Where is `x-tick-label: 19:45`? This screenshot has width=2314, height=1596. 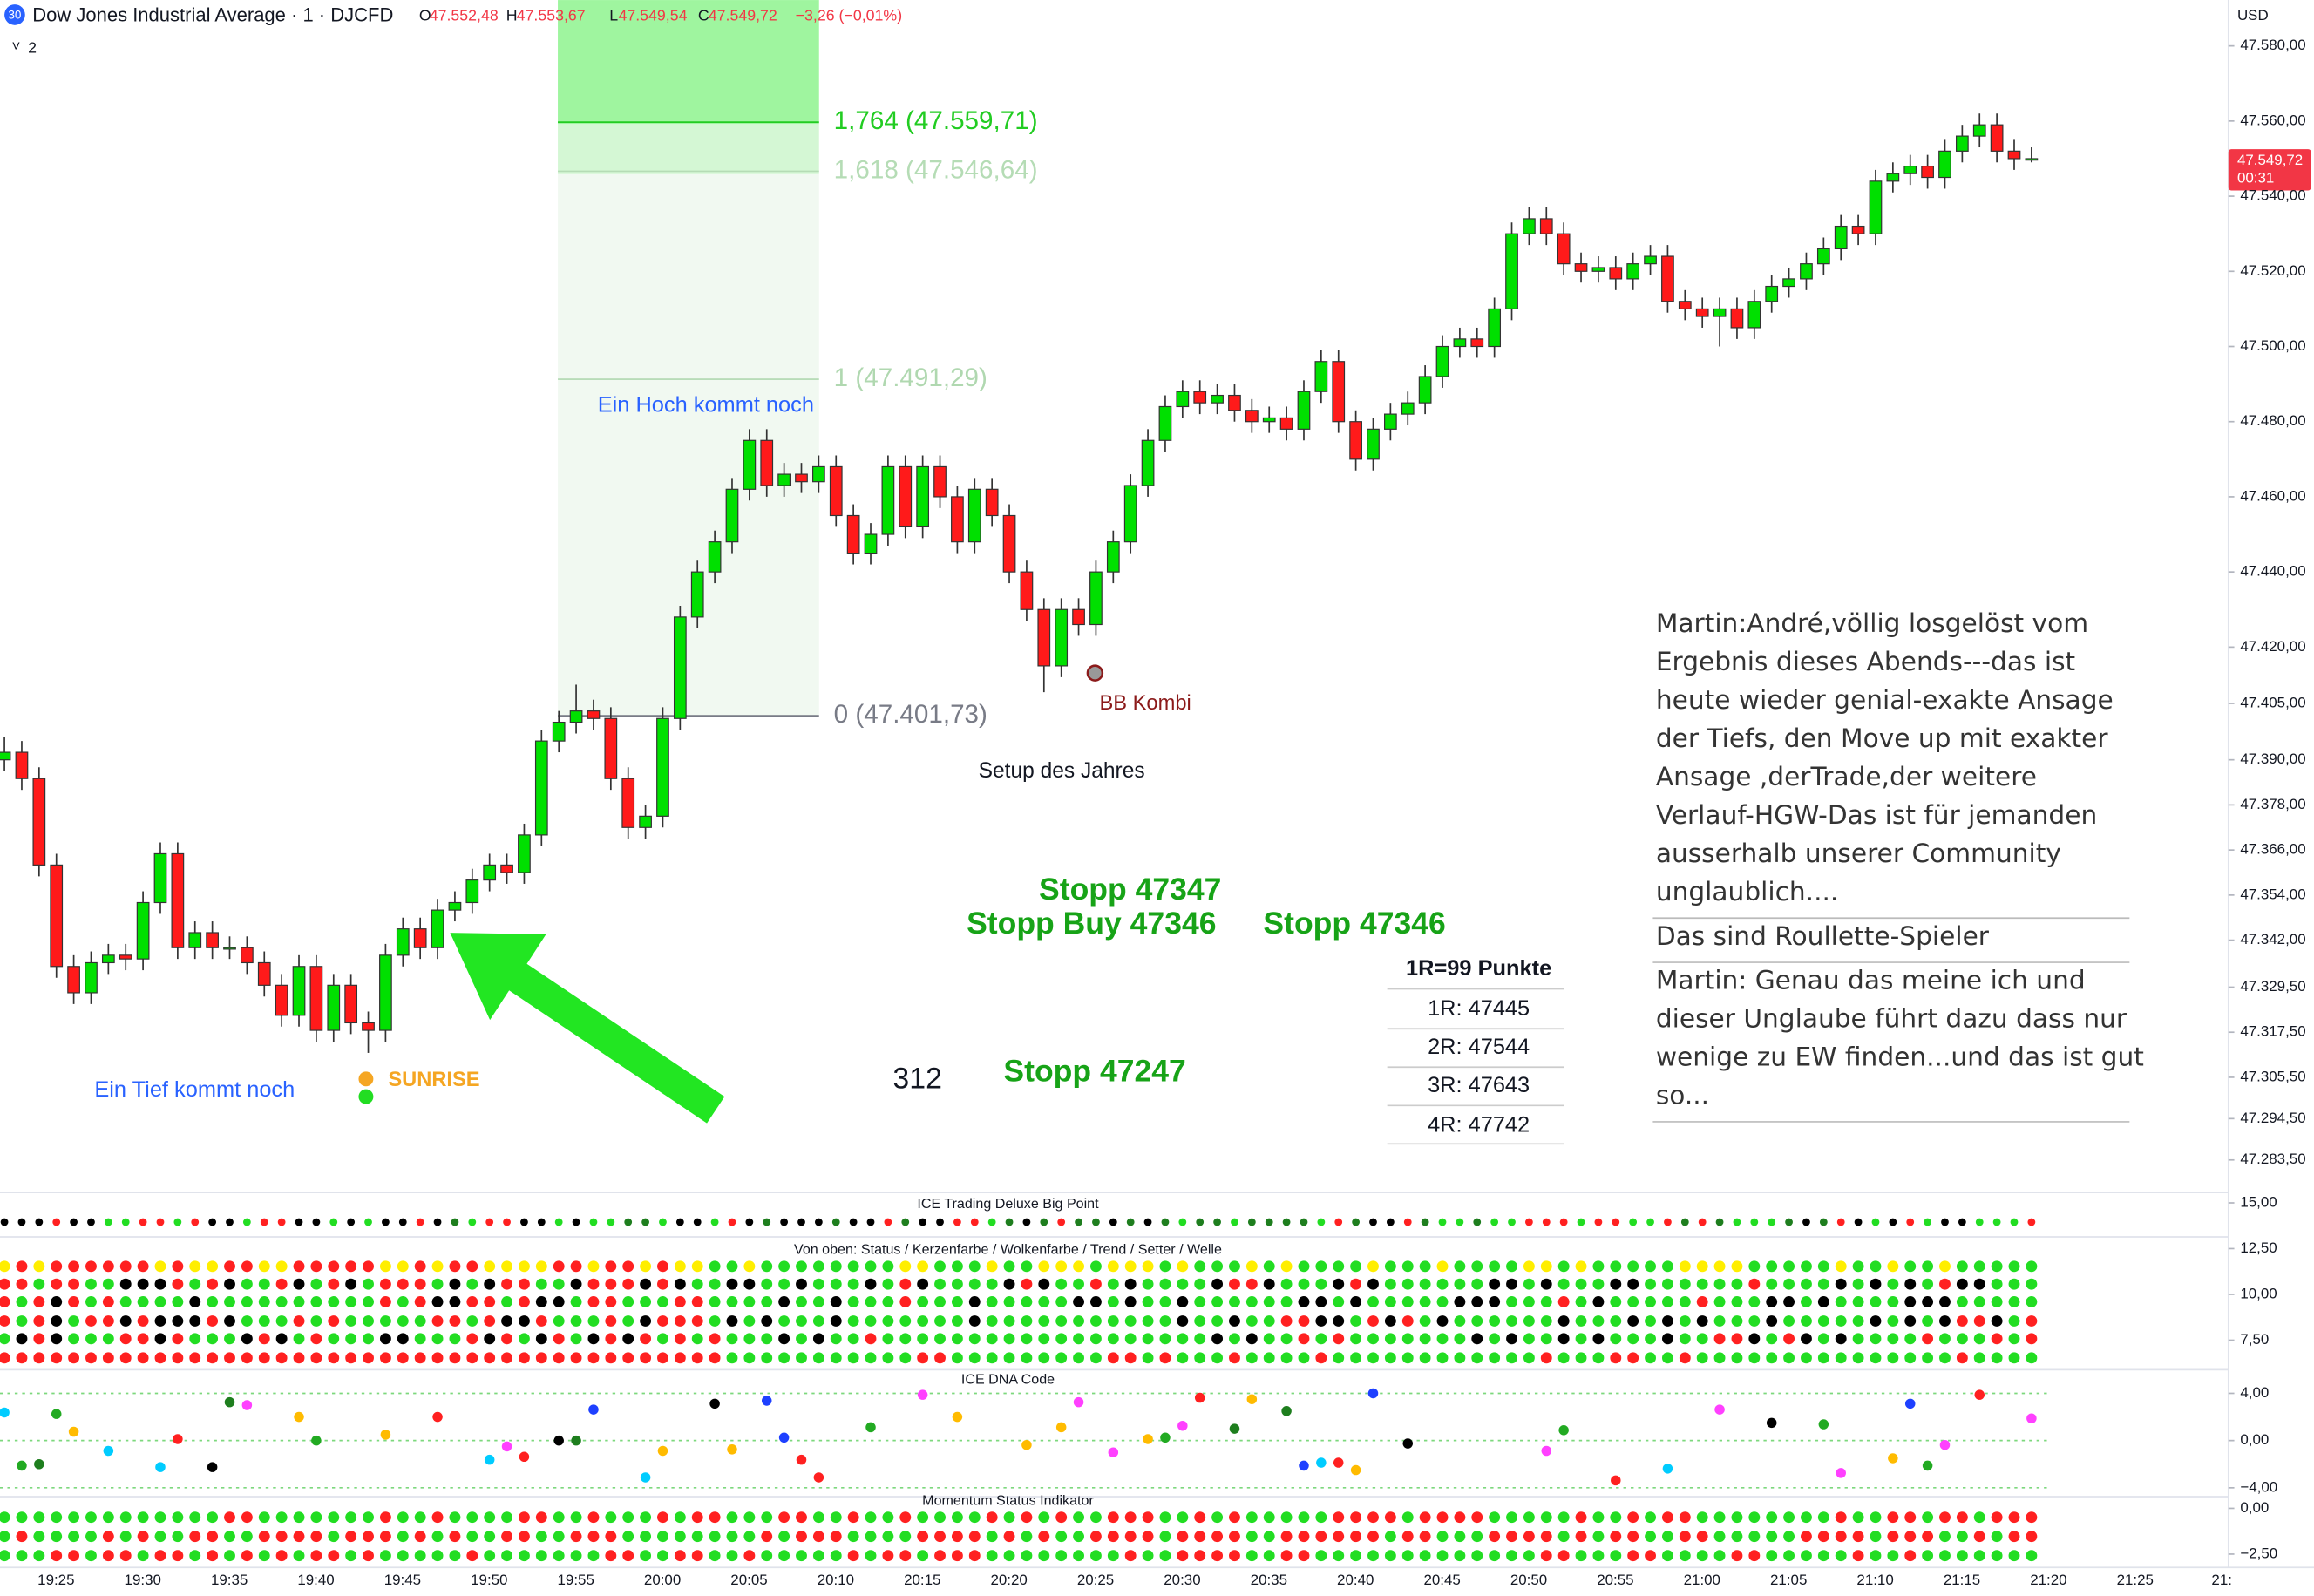 x-tick-label: 19:45 is located at coordinates (403, 1580).